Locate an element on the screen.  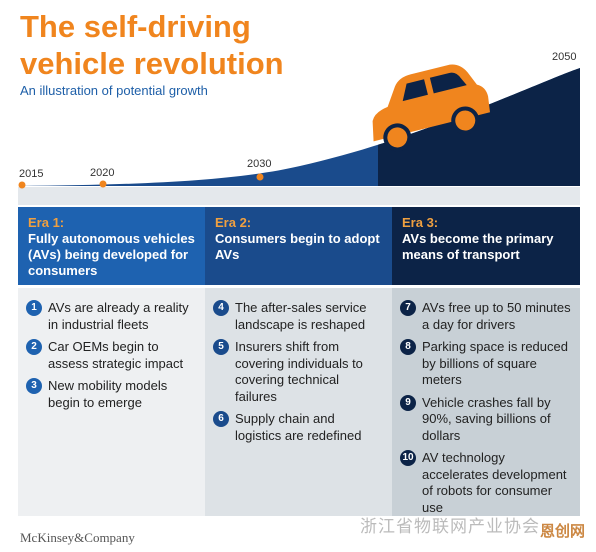
item-number: 5 is located at coordinates (221, 347).